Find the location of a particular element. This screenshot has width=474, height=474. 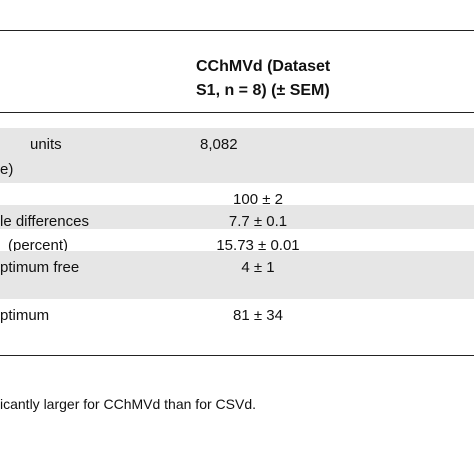

row-value: 4 ± 1 is located at coordinates (258, 267).